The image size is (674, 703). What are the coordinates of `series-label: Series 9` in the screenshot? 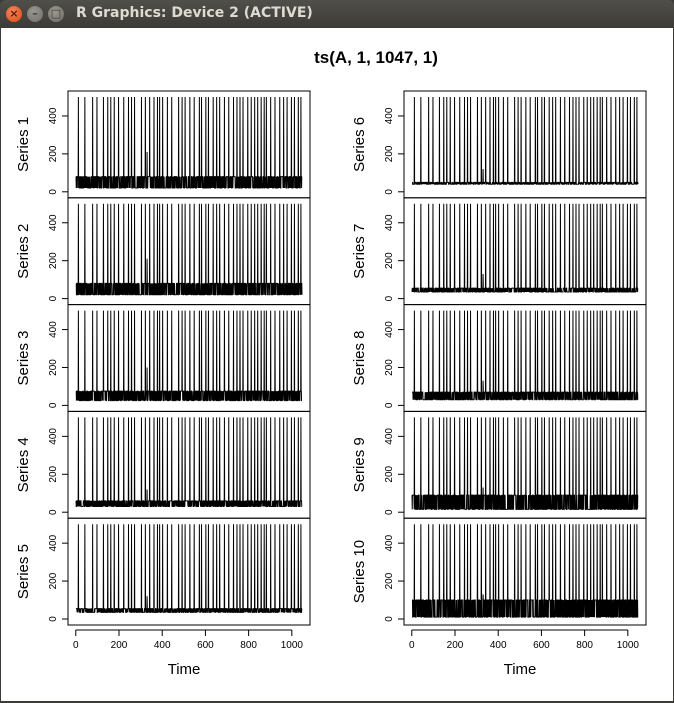 It's located at (359, 464).